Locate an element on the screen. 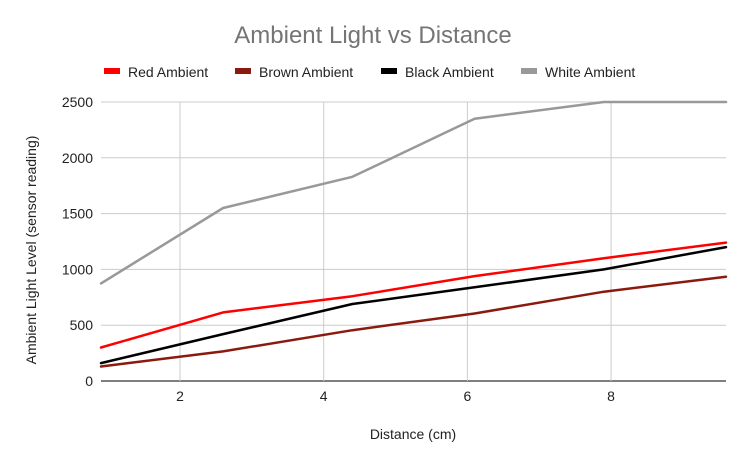  legend-label: Red Ambient is located at coordinates (168, 72).